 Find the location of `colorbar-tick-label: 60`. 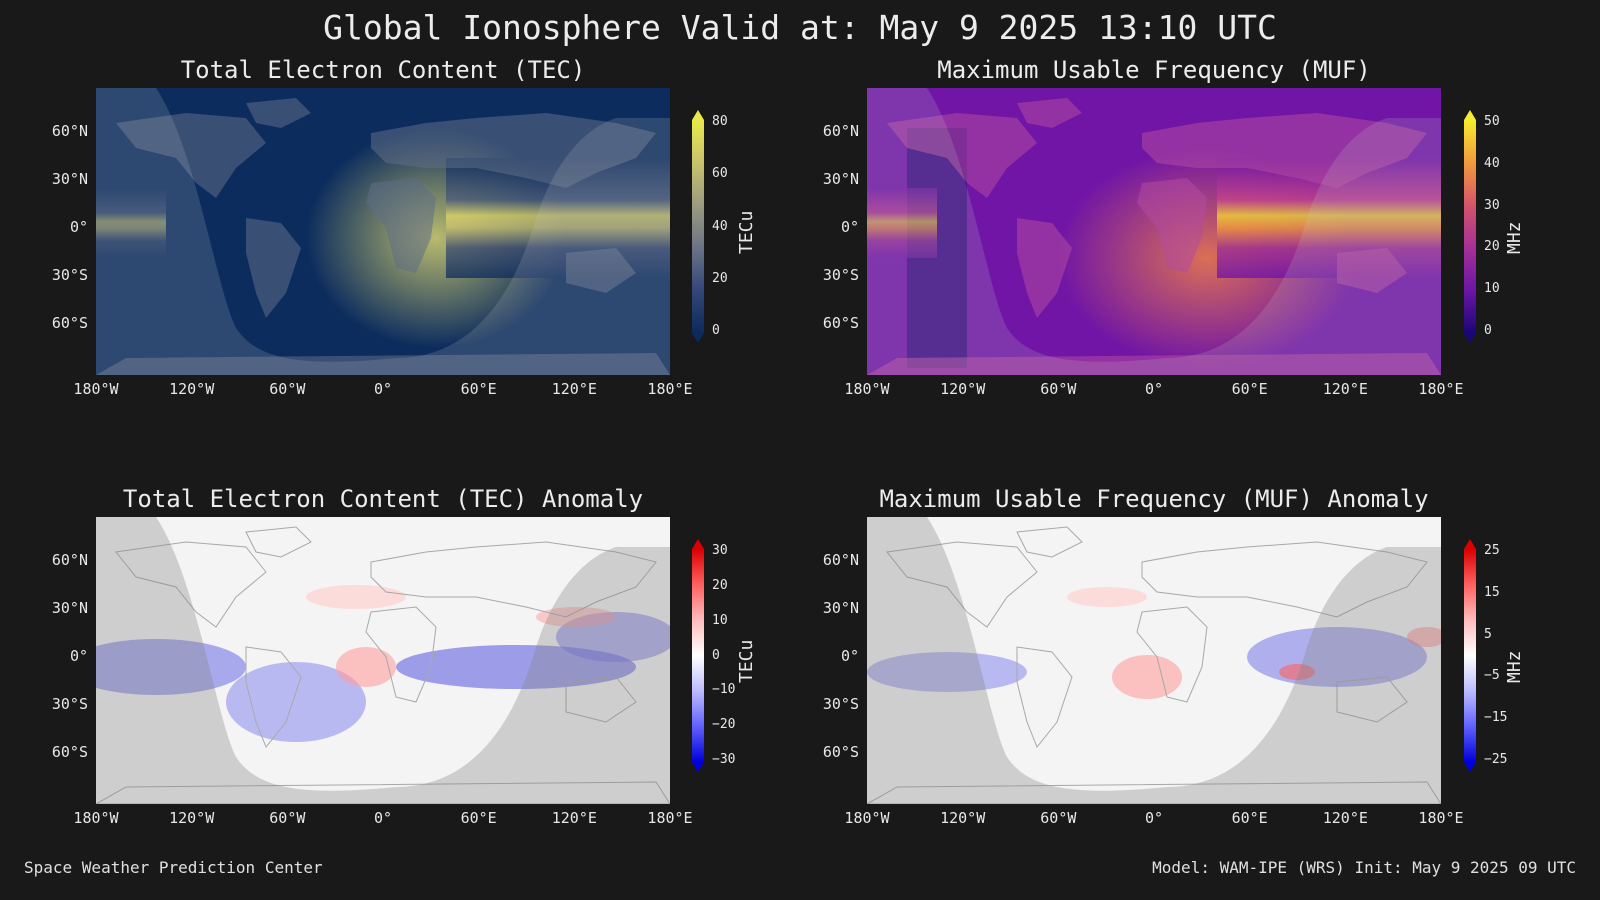

colorbar-tick-label: 60 is located at coordinates (720, 174).